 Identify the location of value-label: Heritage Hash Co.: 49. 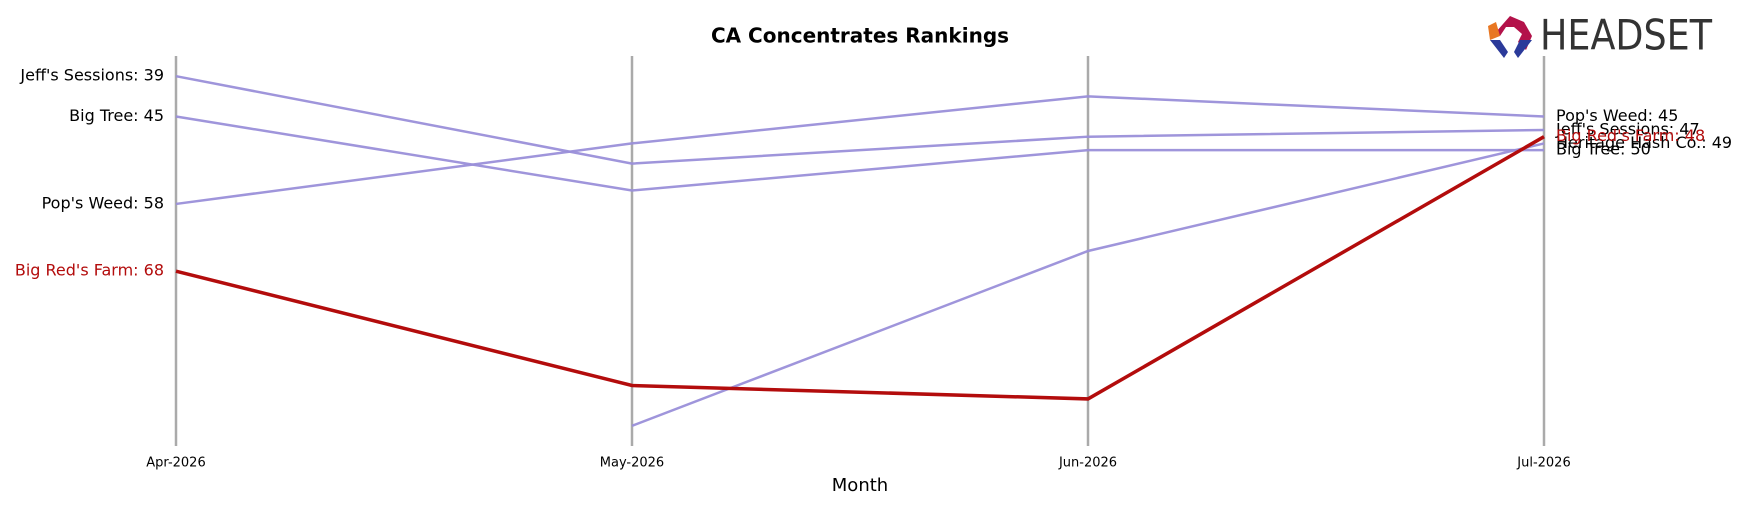
(1644, 142).